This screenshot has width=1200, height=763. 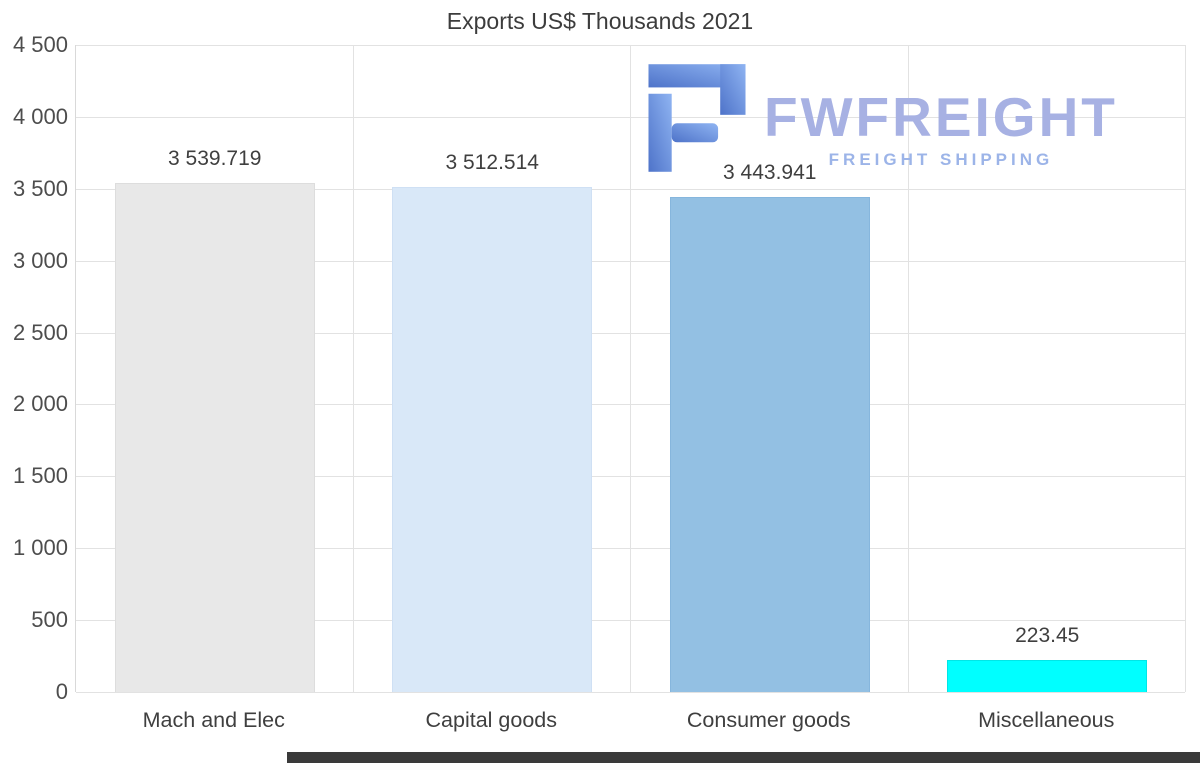 What do you see at coordinates (40, 44) in the screenshot?
I see `y-tick-label: 4 500` at bounding box center [40, 44].